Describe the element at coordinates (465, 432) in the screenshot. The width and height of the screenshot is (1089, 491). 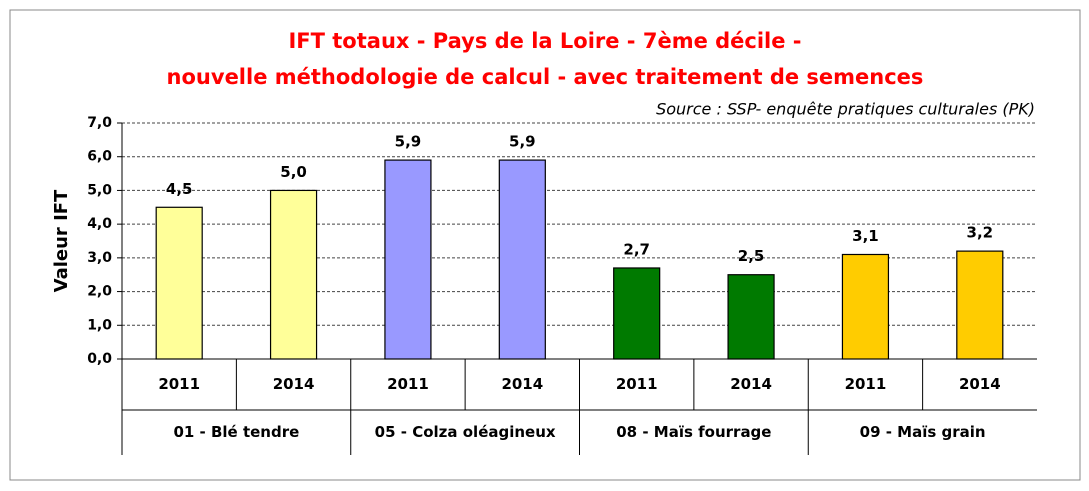
I see `group-label: 05 - Colza oléagineux` at that location.